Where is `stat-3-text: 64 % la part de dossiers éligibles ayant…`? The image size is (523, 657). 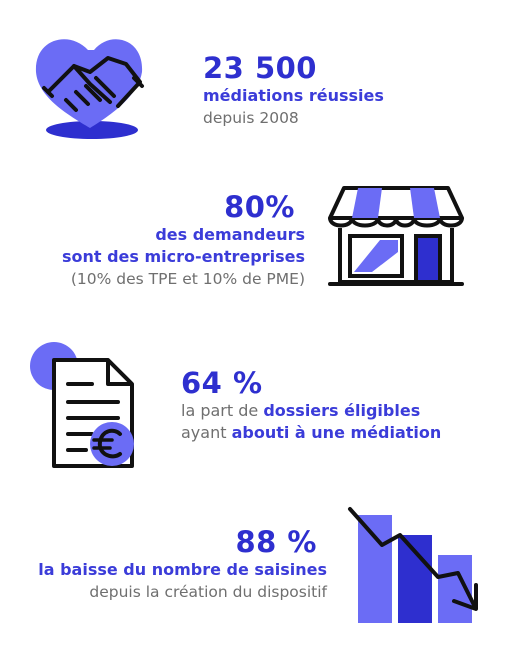 stat-3-text: 64 % la part de dossiers éligibles ayant… is located at coordinates (311, 405).